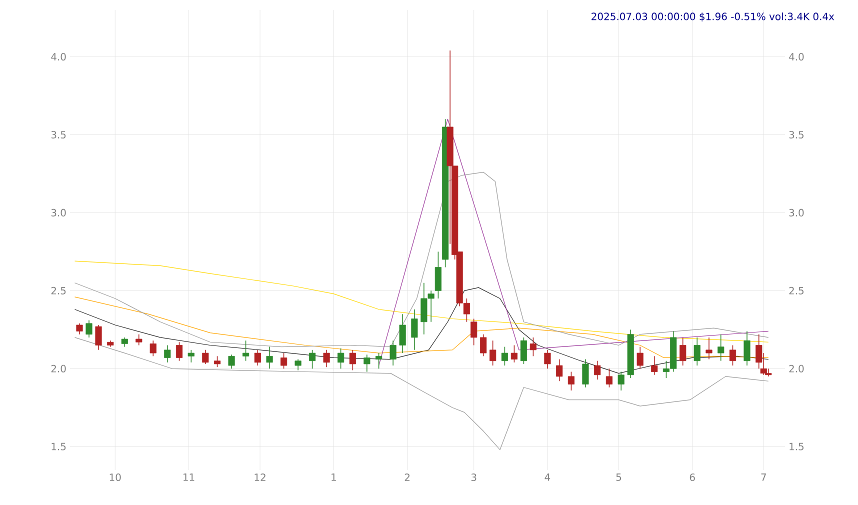 This screenshot has height=505, width=858. Describe the element at coordinates (58, 368) in the screenshot. I see `y-tick-label: 2.0` at that location.